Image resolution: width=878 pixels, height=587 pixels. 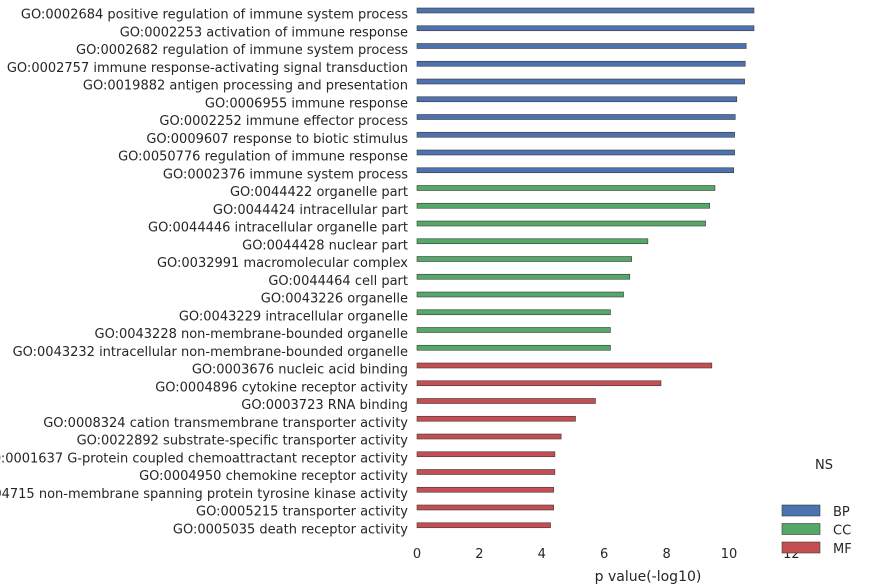 I want to click on legend-label-cc: CC, so click(x=842, y=531).